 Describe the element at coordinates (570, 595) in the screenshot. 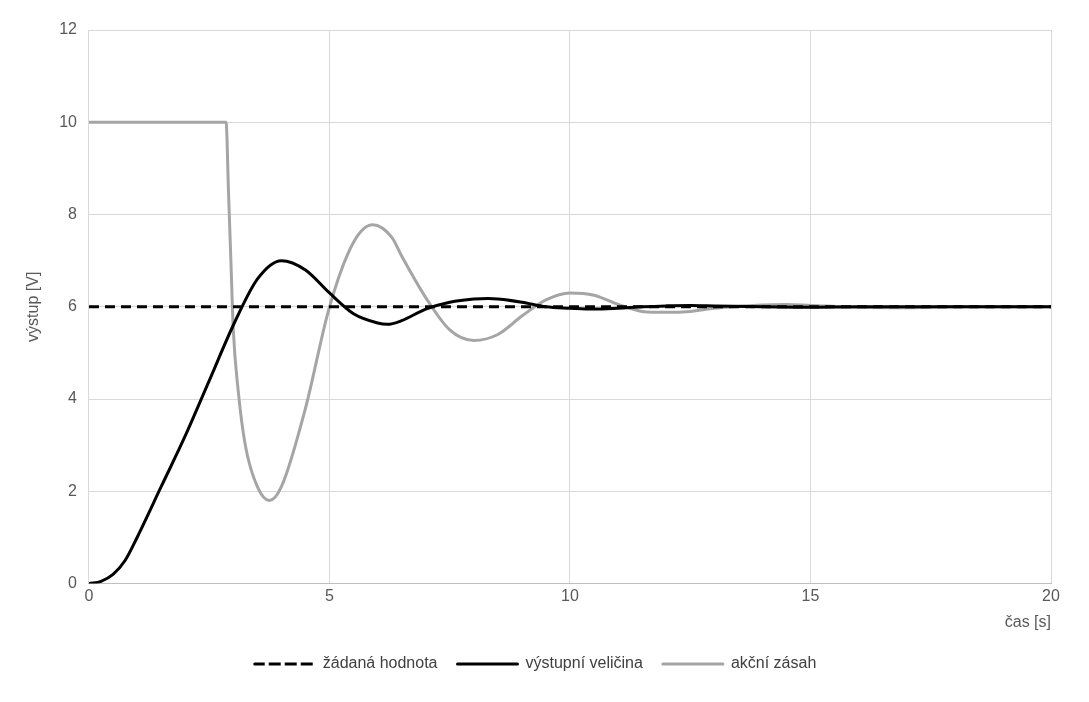

I see `x-tick-label: 10` at that location.